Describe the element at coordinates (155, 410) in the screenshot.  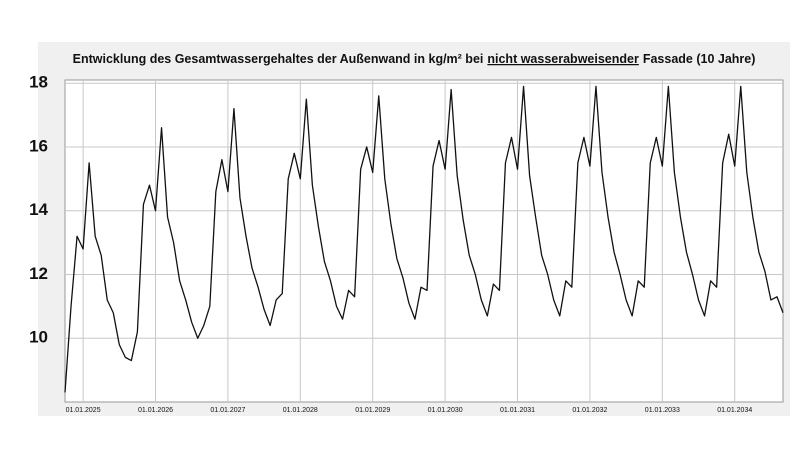
I see `x-tick-label: 01.01.2026` at that location.